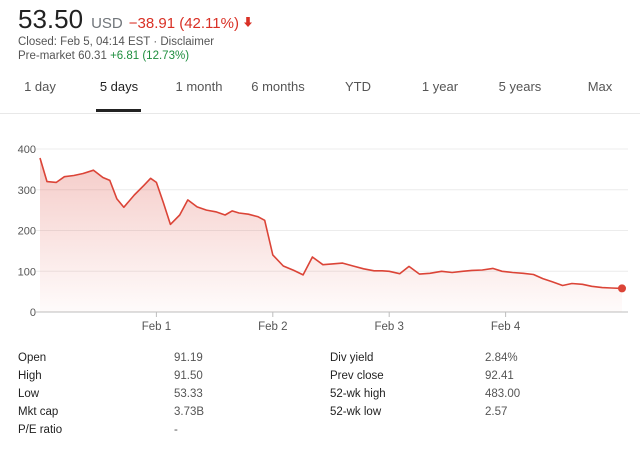  I want to click on y-tick-label: 0, so click(33, 313).